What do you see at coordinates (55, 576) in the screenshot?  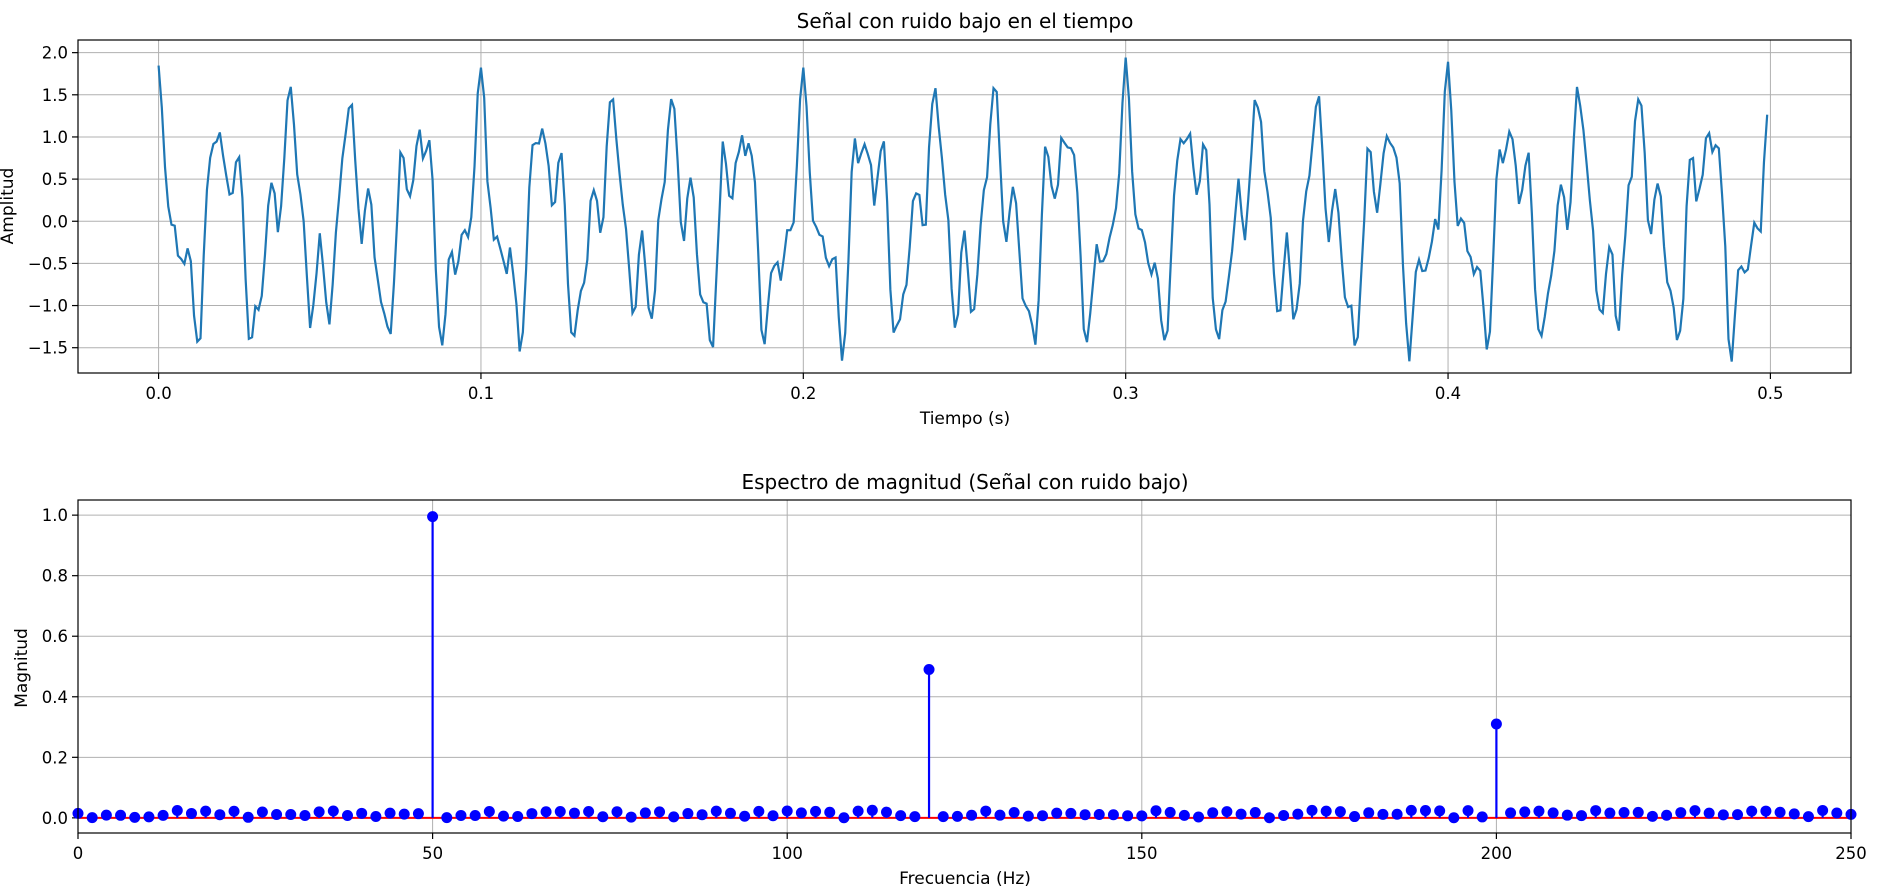 I see `spectrum-ytick-label: 0.8` at bounding box center [55, 576].